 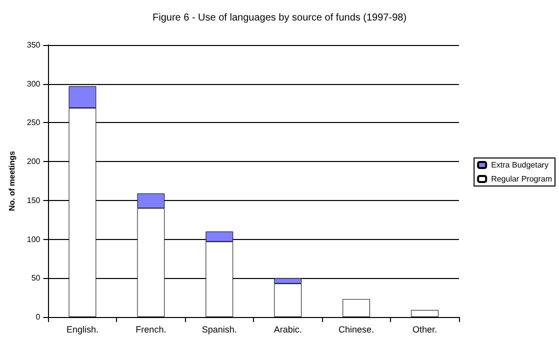 I want to click on y-tick-label: 150, so click(x=33, y=200).